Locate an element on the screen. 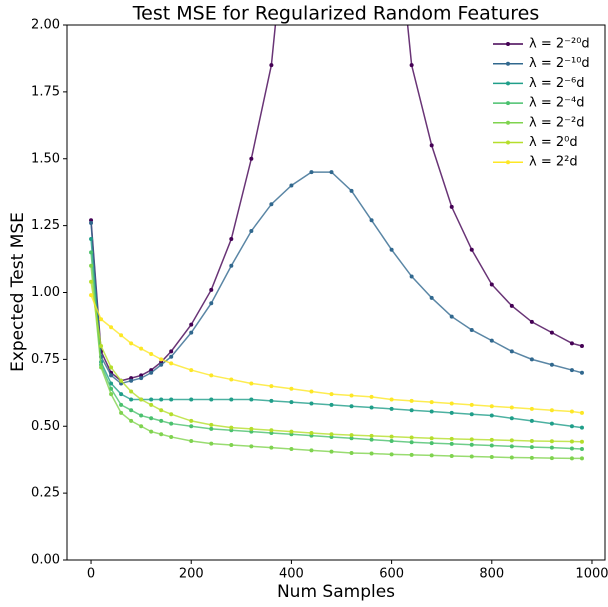  y-tick-label: 1.75 is located at coordinates (45, 91).